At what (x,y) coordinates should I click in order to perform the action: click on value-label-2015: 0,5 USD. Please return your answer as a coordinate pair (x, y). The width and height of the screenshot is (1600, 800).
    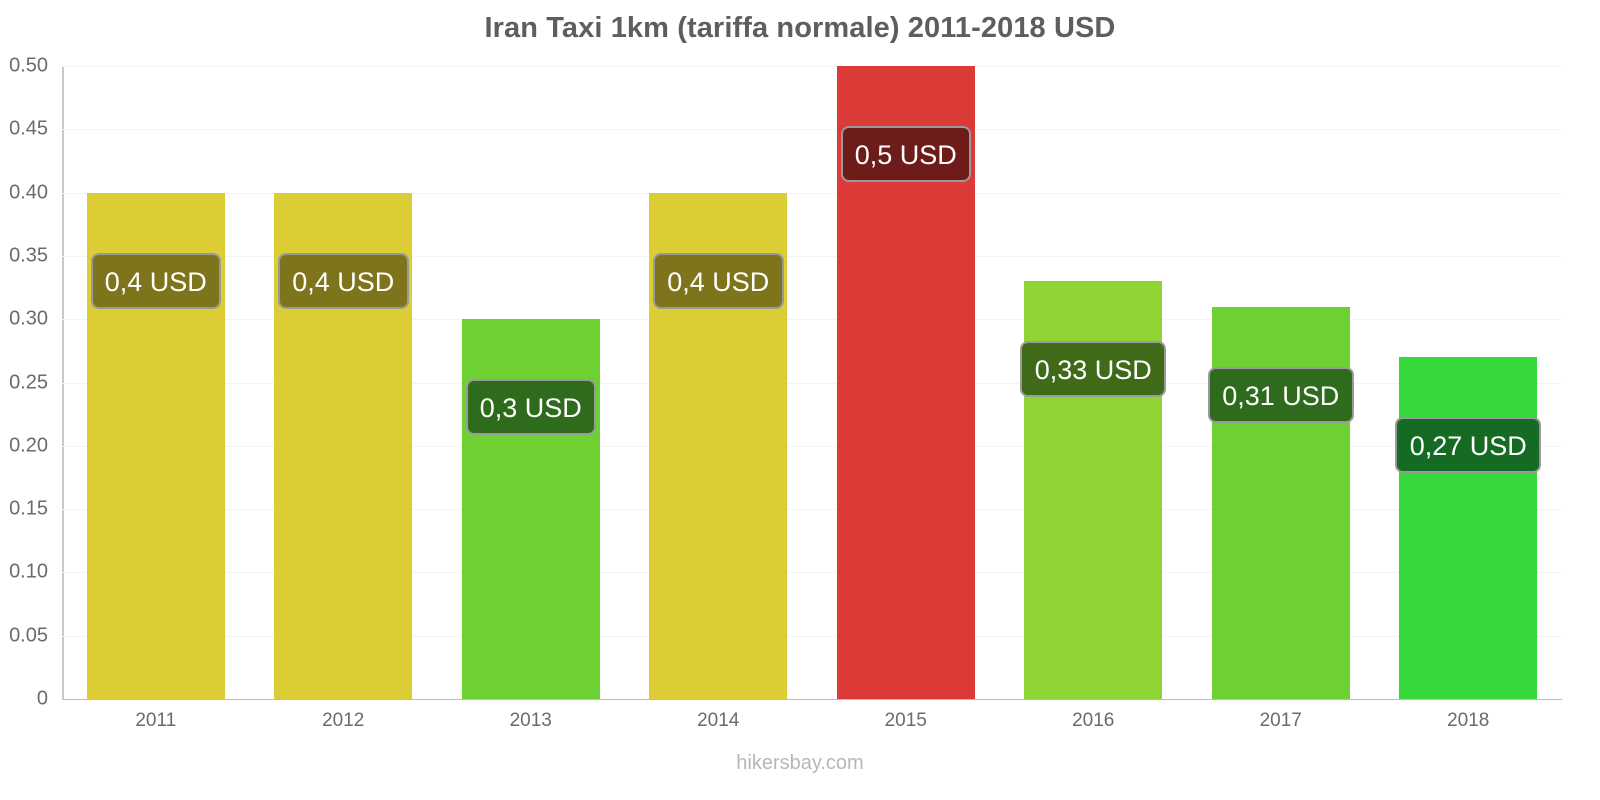
    Looking at the image, I should click on (905, 154).